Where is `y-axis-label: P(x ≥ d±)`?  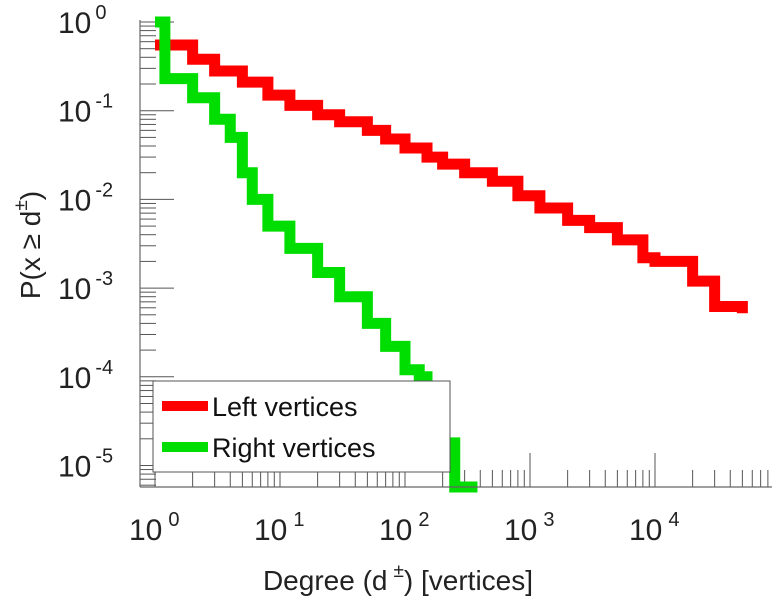
y-axis-label: P(x ≥ d±) is located at coordinates (28, 245).